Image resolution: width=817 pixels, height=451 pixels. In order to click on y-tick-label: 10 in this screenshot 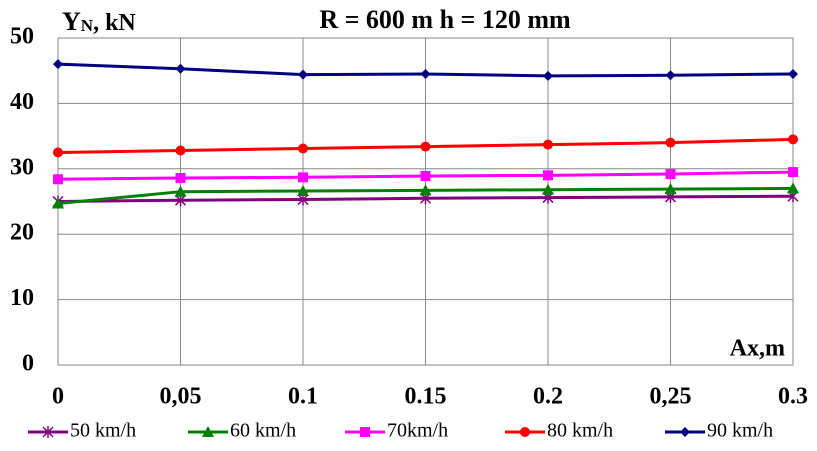, I will do `click(22, 298)`.